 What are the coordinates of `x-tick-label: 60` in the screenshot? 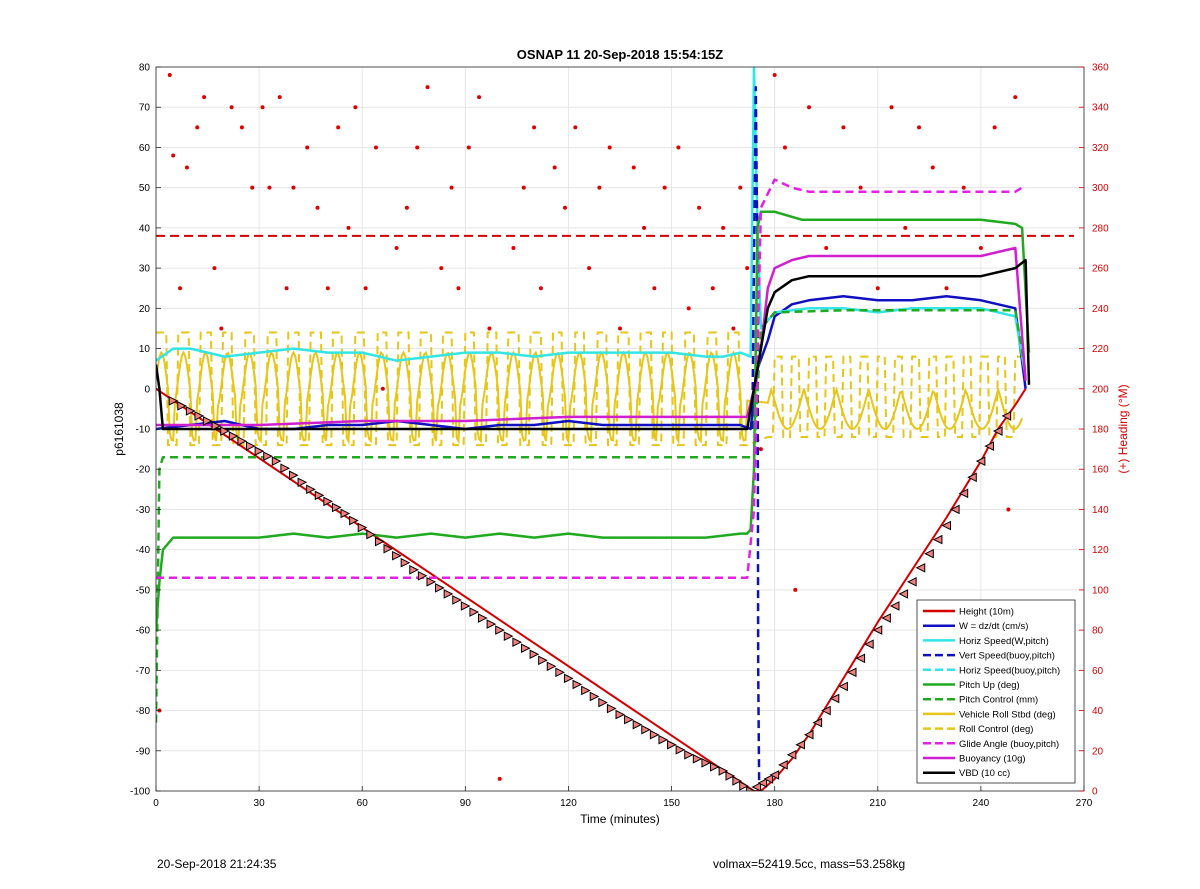 It's located at (363, 803).